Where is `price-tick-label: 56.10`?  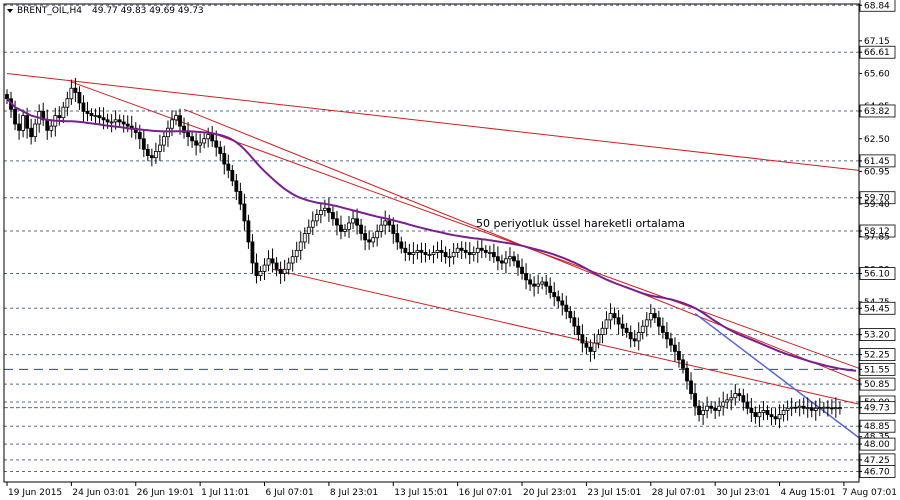 price-tick-label: 56.10 is located at coordinates (877, 275).